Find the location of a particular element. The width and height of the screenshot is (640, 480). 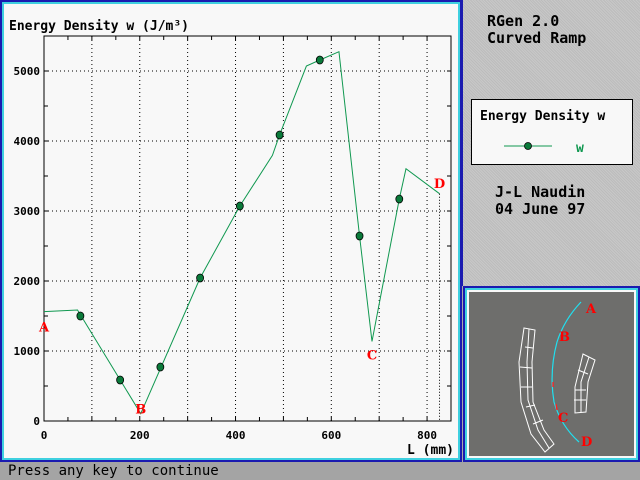

ramp-diagram-panel: A B C D is located at coordinates (551, 374).